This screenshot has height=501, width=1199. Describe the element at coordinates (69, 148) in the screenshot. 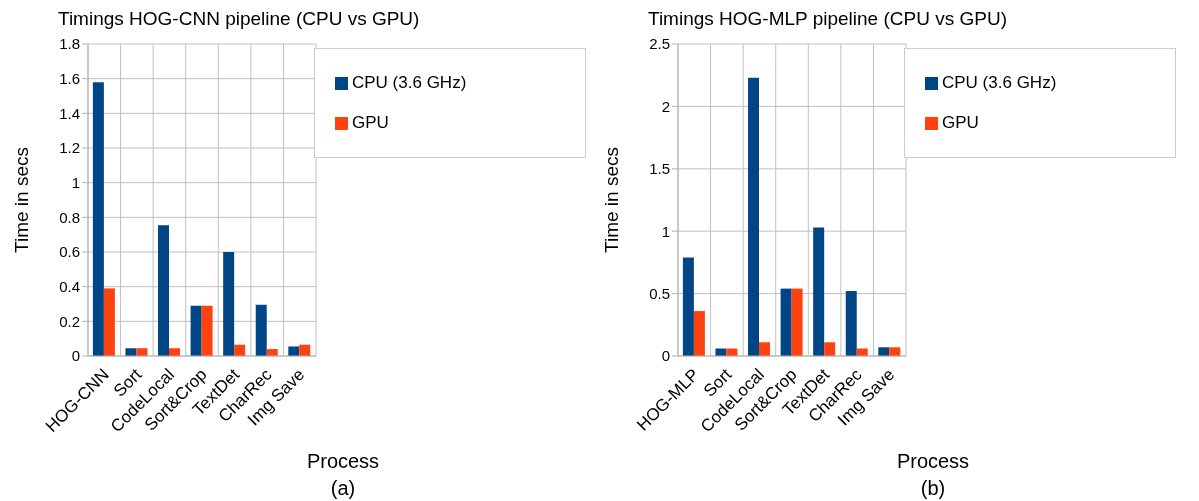

I see `y-tick-label: 1.2` at that location.